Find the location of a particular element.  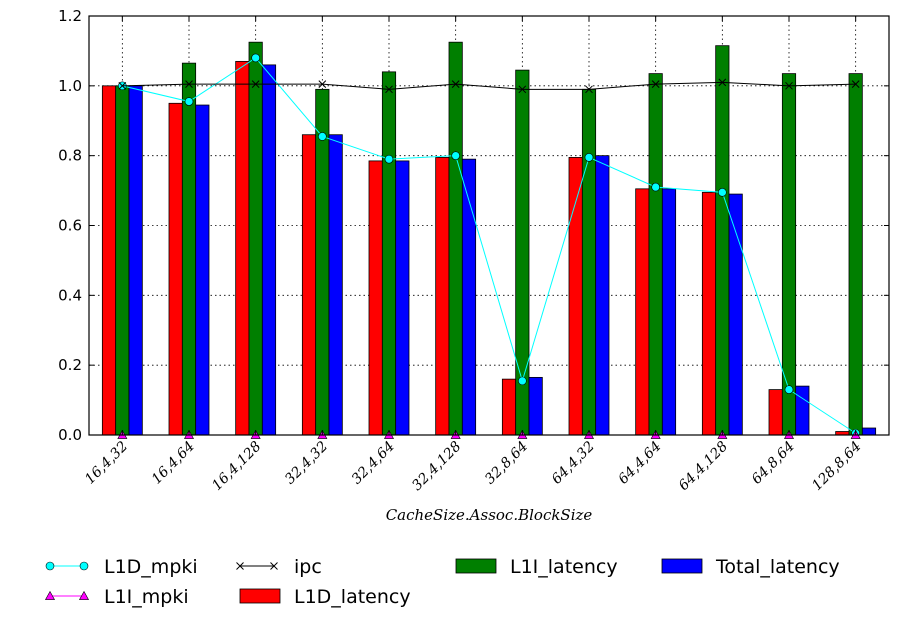

legend-item-l1i-latency: L1I_latency is located at coordinates (536, 567).